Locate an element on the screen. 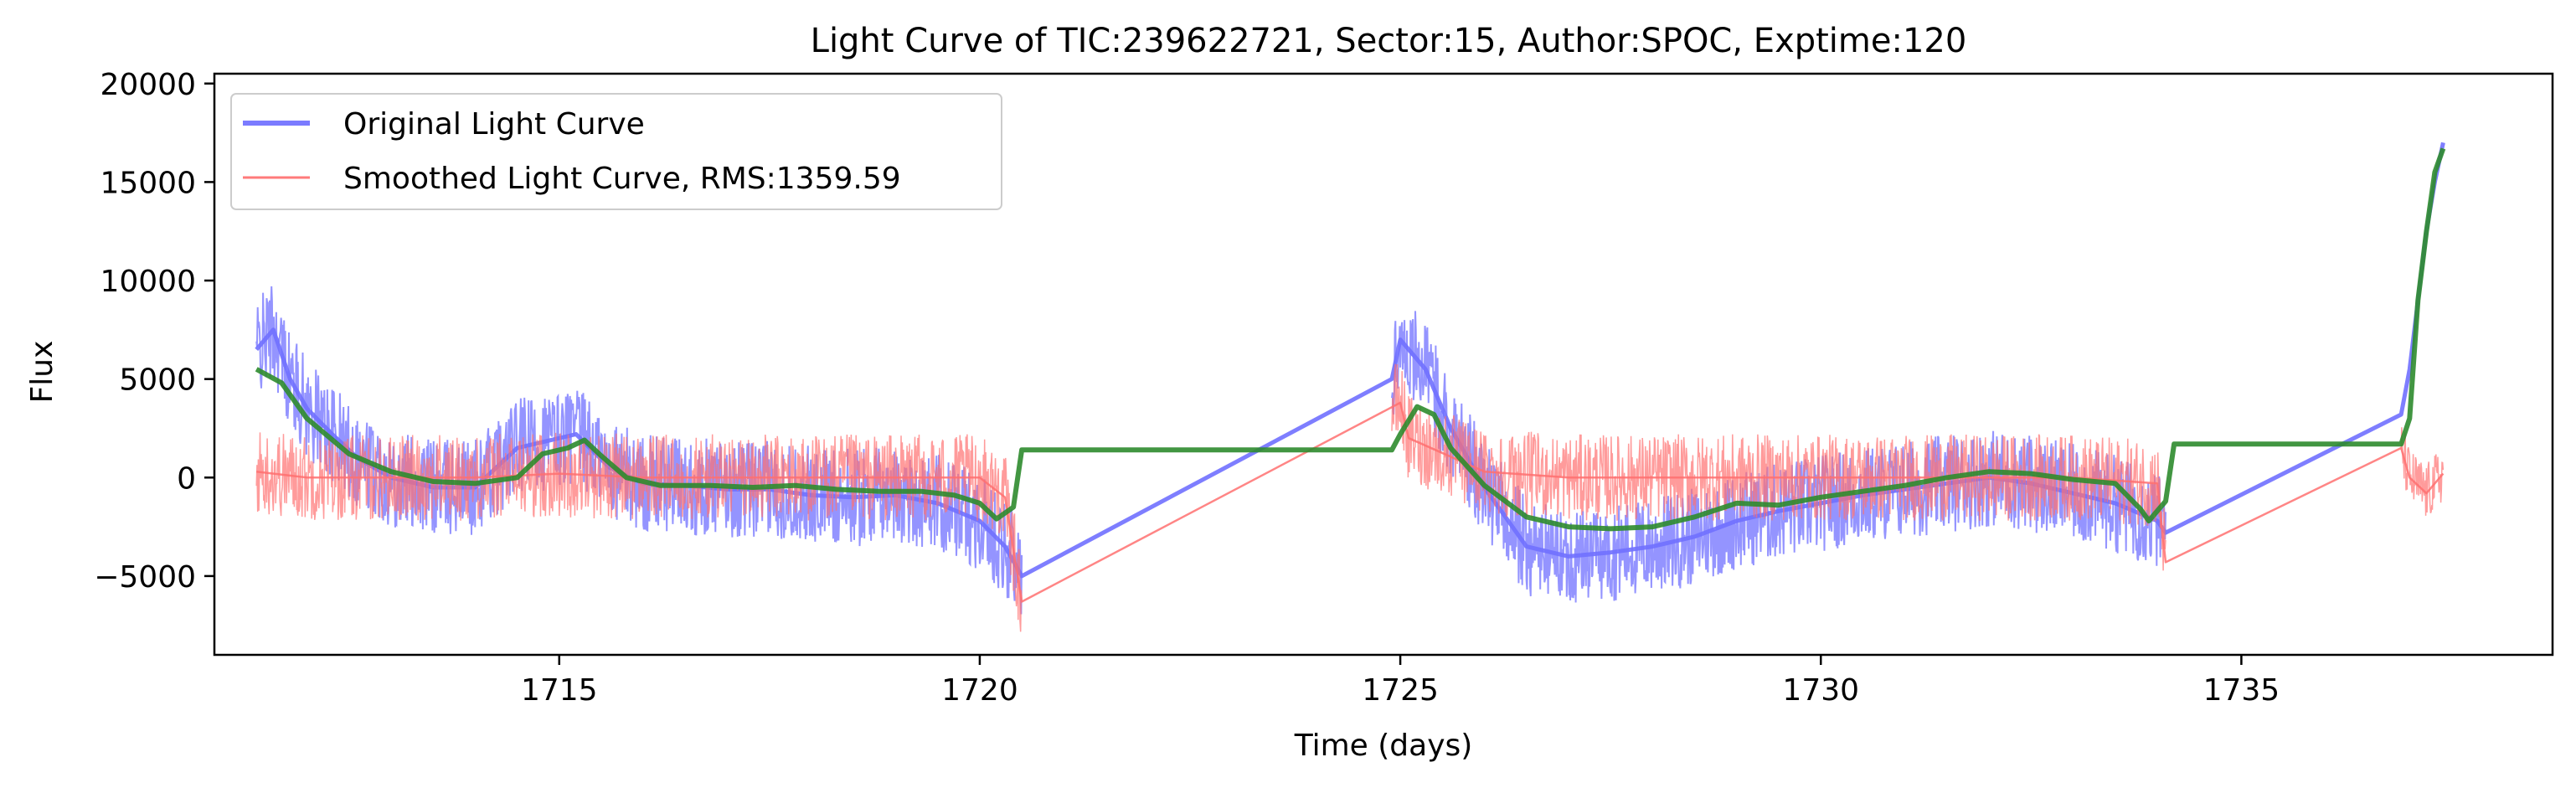 The height and width of the screenshot is (788, 2576). x-tick-label: 1735 is located at coordinates (2241, 690).